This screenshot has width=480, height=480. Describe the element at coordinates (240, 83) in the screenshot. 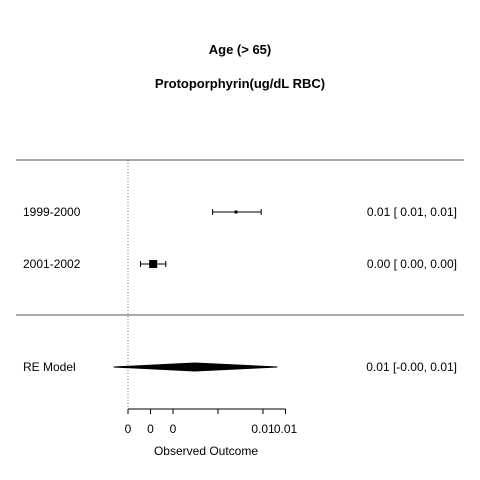

I see `chart-subtitle: Protoporphyrin(ug/dL RBC)` at that location.